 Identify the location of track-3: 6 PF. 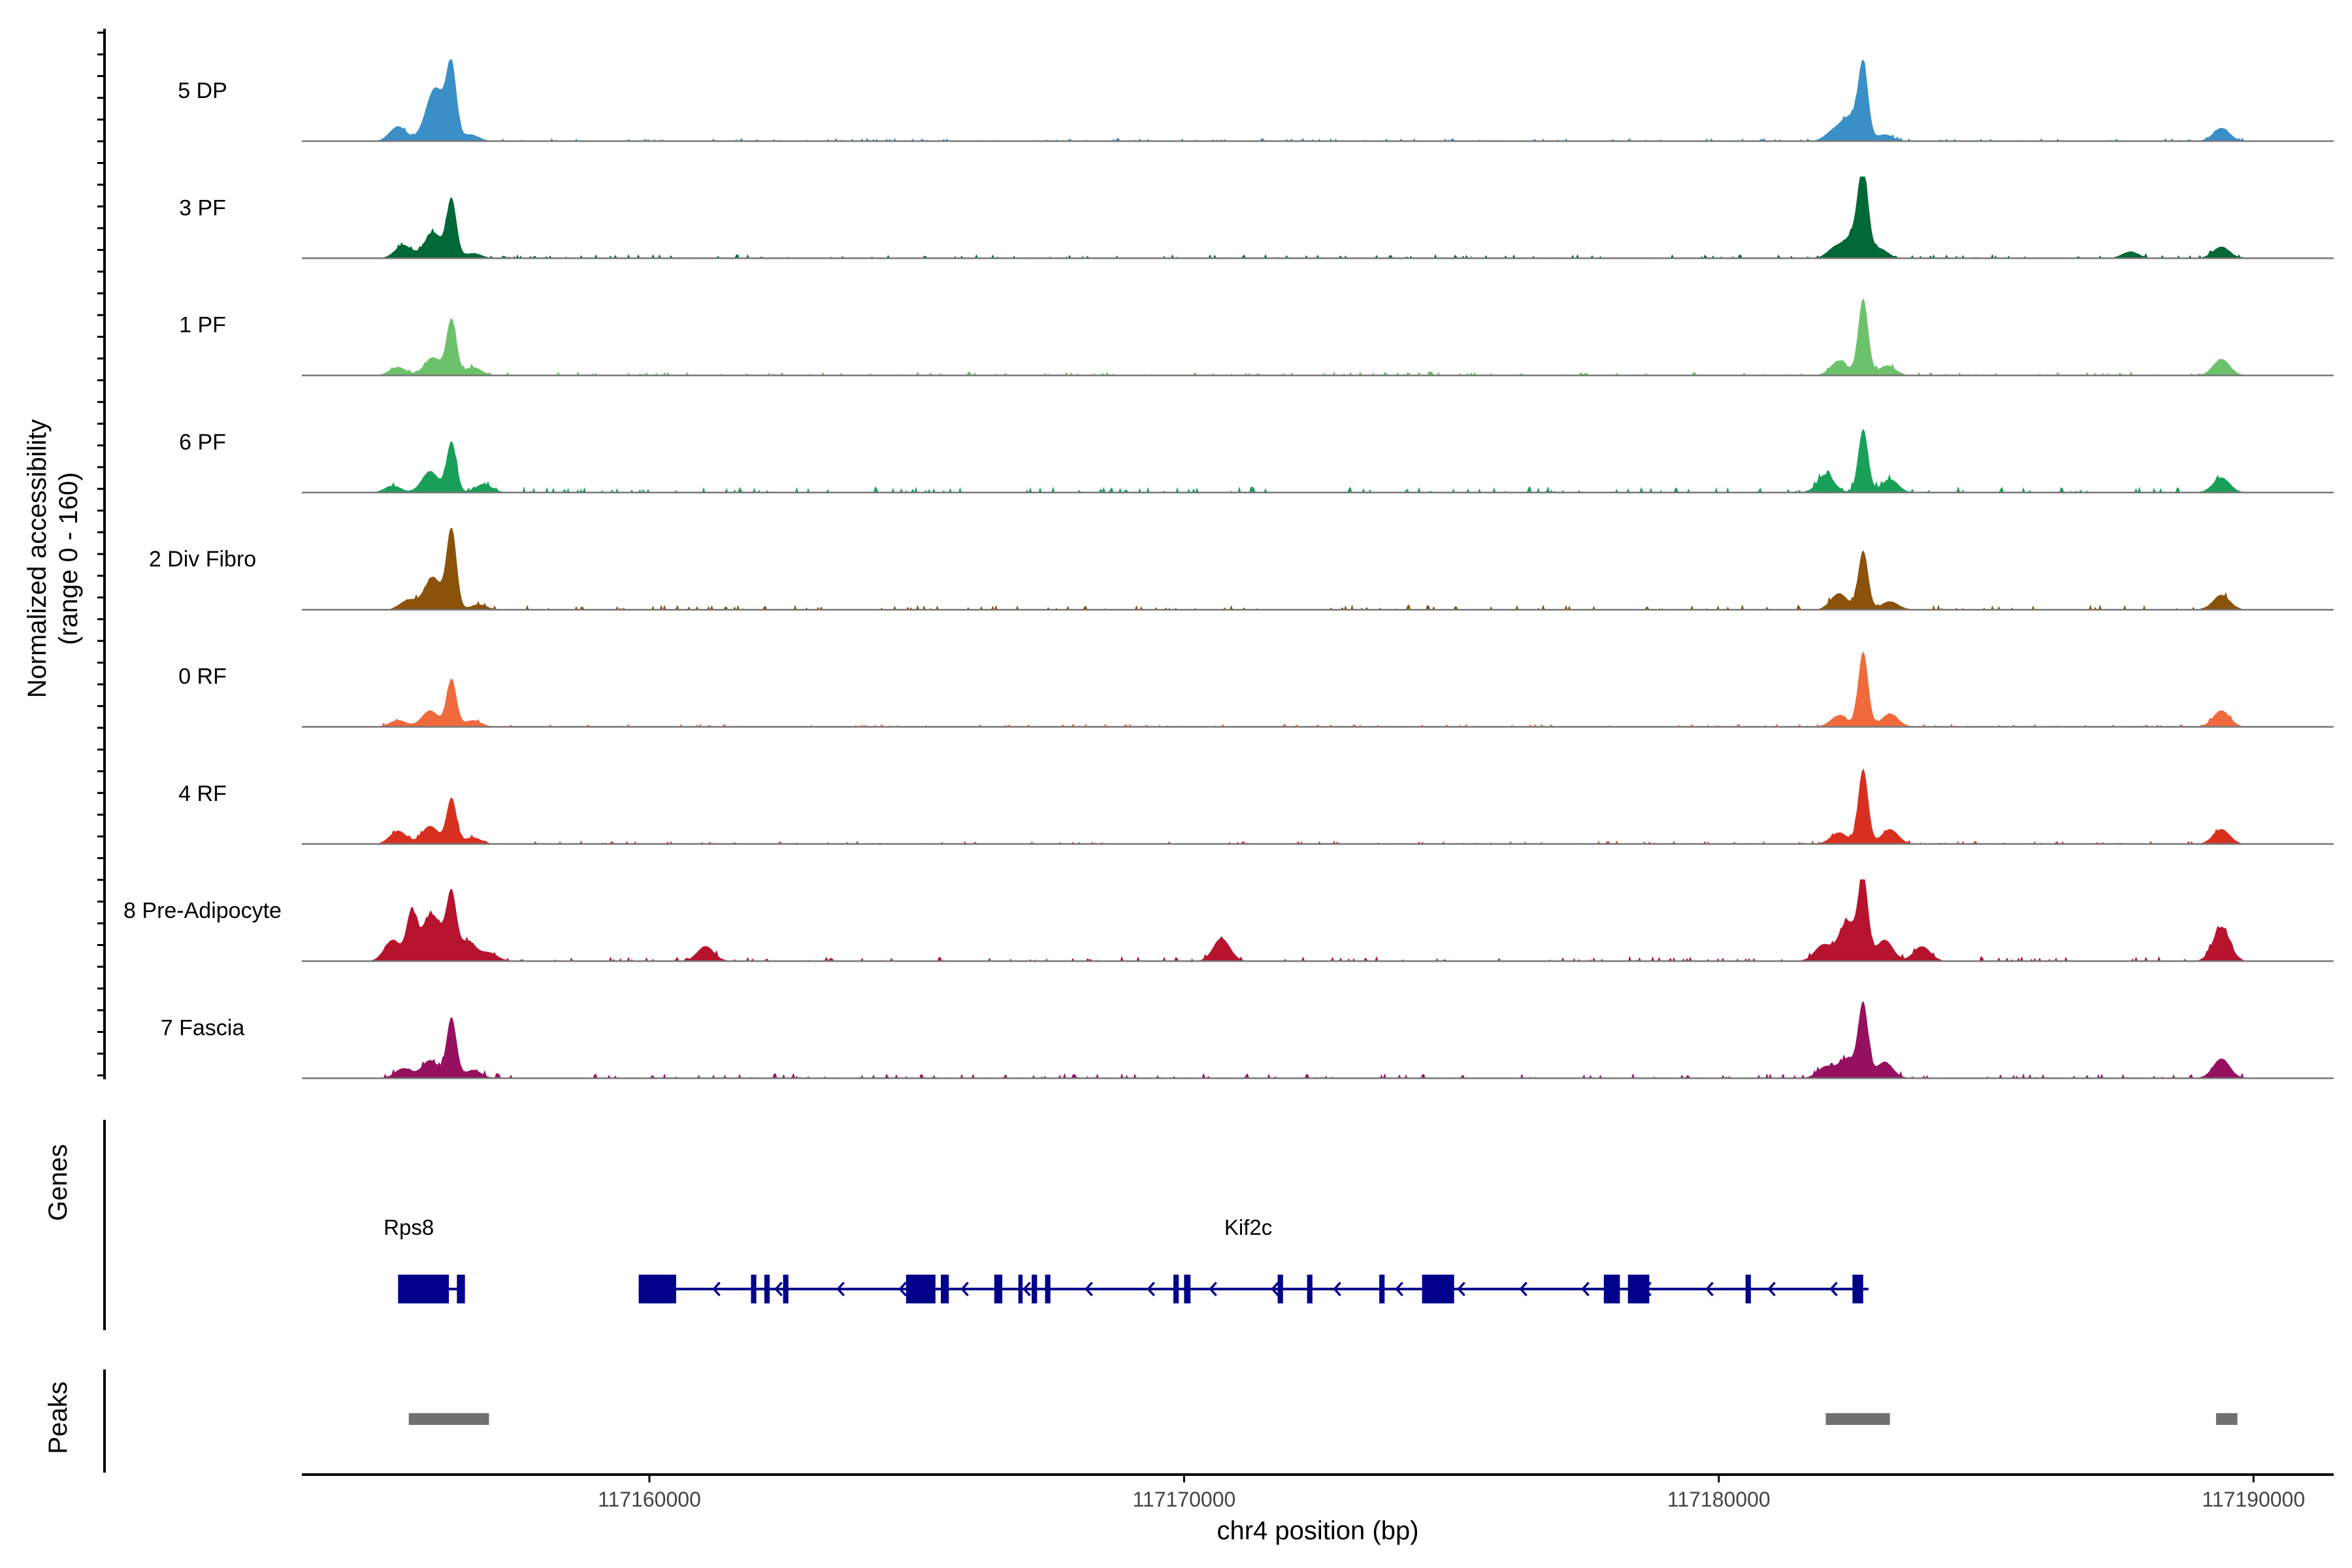
(1256, 461).